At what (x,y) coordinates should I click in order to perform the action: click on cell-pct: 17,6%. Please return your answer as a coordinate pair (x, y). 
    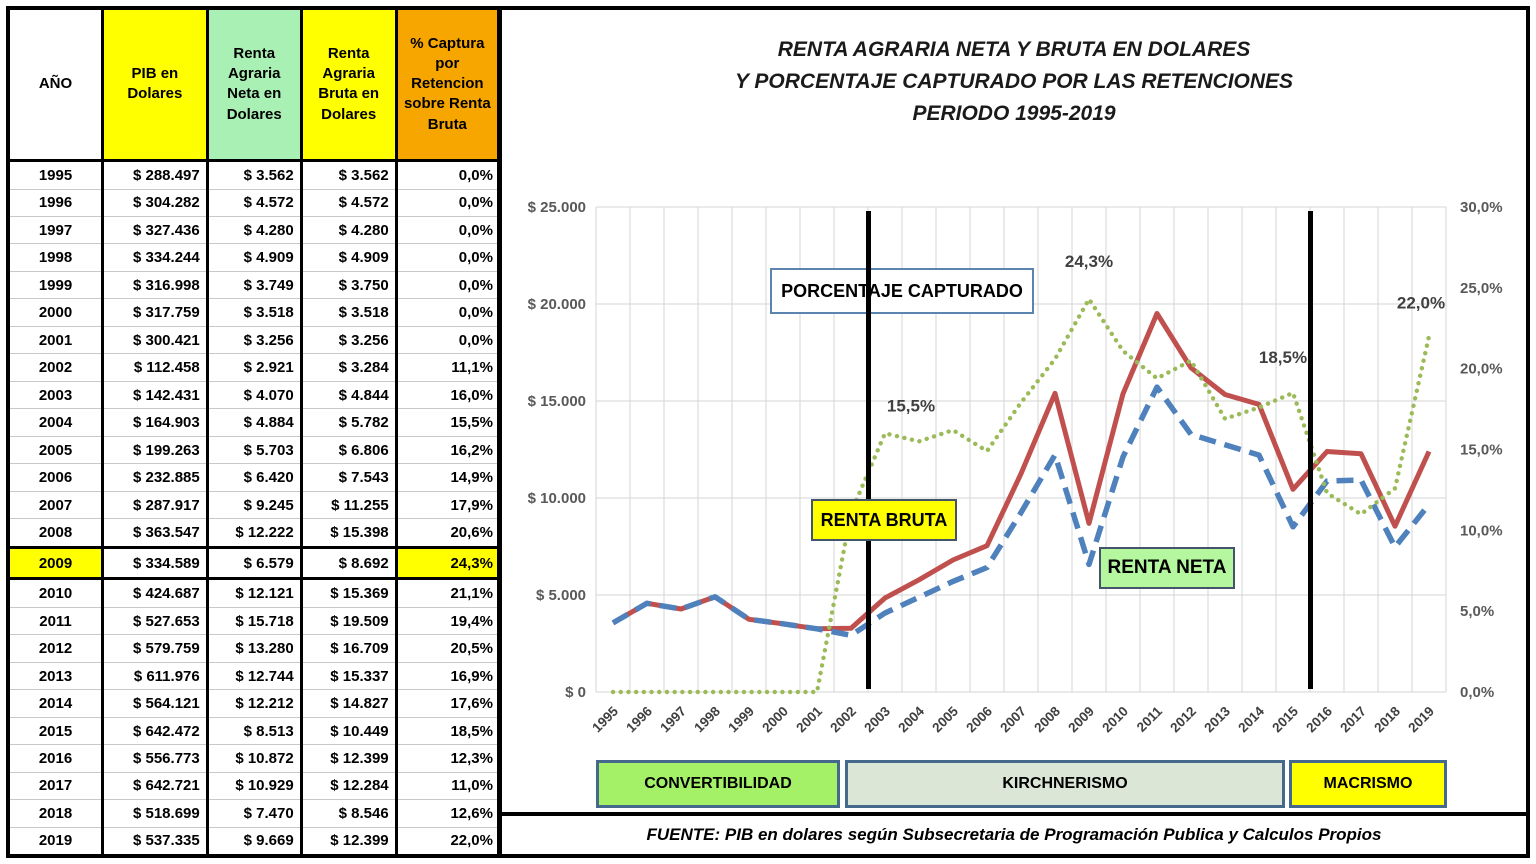
    Looking at the image, I should click on (445, 703).